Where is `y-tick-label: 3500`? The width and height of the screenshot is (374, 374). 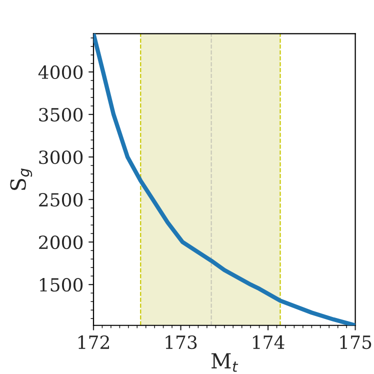 y-tick-label: 3500 is located at coordinates (61, 115).